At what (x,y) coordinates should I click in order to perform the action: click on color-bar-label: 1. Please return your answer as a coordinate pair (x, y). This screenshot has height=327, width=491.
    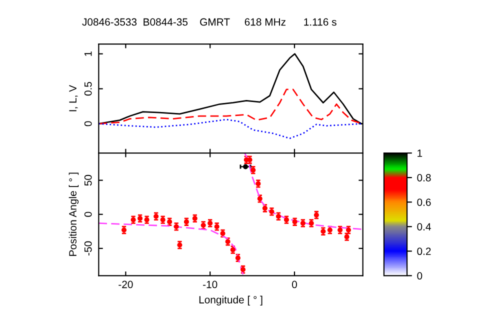
    Looking at the image, I should click on (420, 153).